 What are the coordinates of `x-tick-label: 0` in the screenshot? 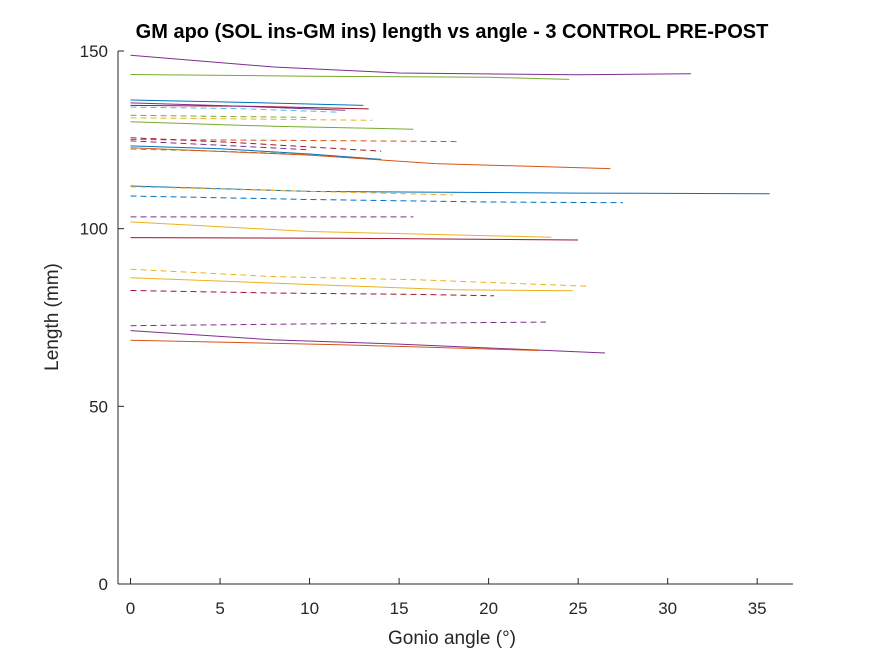 It's located at (130, 608).